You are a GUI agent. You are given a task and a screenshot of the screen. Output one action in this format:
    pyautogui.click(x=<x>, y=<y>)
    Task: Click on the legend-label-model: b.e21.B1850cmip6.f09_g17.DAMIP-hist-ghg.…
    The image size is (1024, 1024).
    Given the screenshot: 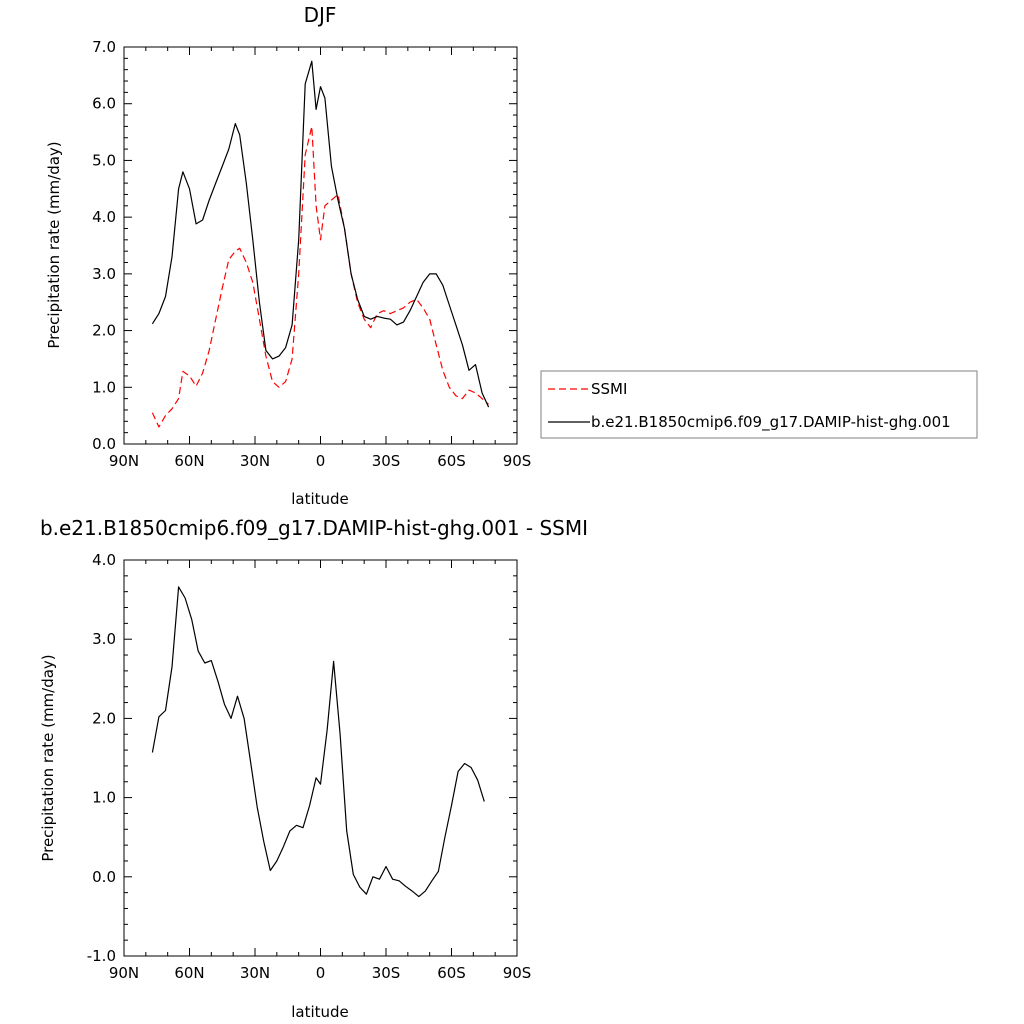 What is the action you would take?
    pyautogui.click(x=771, y=422)
    